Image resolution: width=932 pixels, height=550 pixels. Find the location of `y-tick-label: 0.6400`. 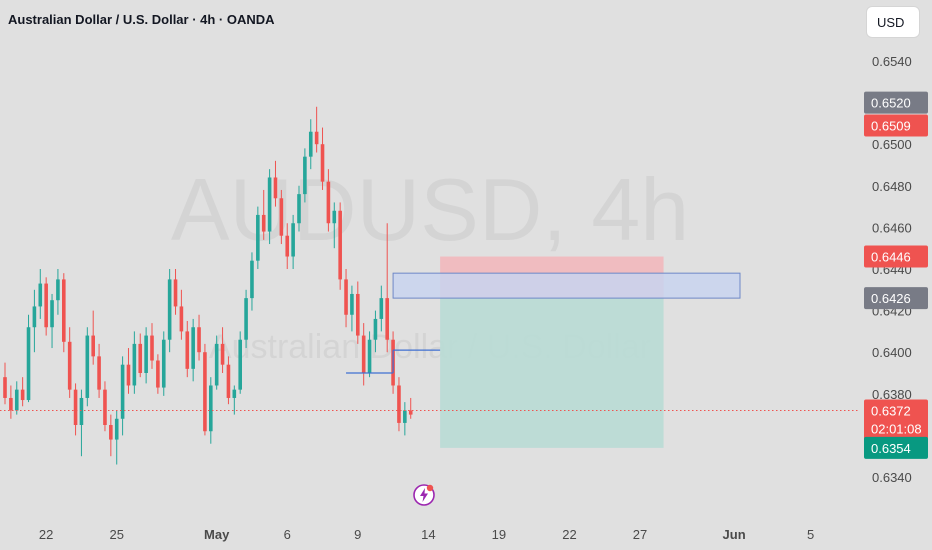

y-tick-label: 0.6400 is located at coordinates (892, 352).